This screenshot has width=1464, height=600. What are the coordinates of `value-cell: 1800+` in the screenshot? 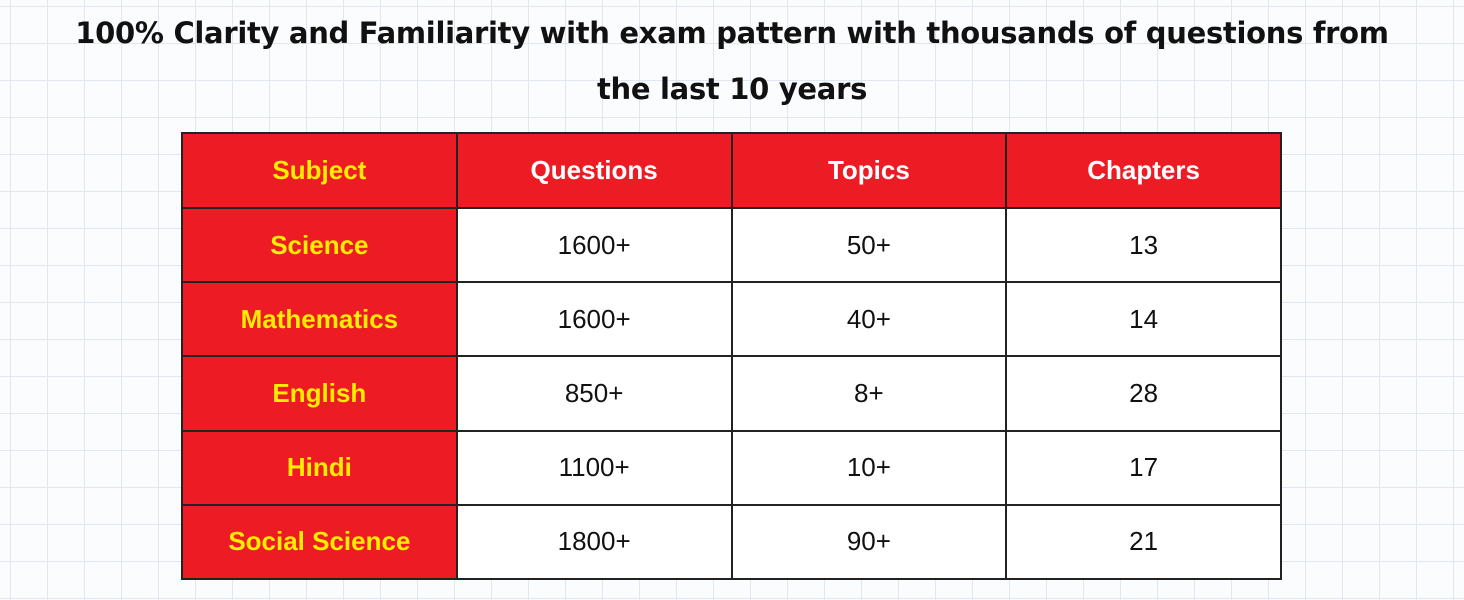 It's located at (594, 542).